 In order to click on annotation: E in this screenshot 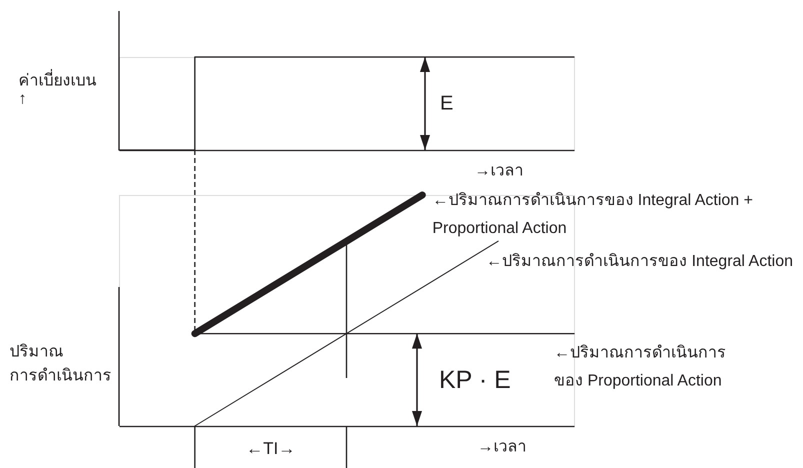, I will do `click(447, 103)`.